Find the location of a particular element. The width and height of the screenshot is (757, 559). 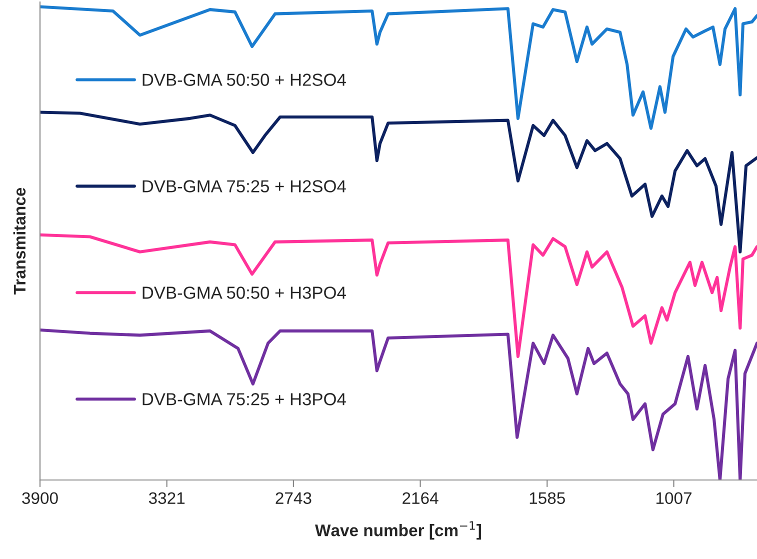

x-tick-label: 3900 is located at coordinates (40, 498).